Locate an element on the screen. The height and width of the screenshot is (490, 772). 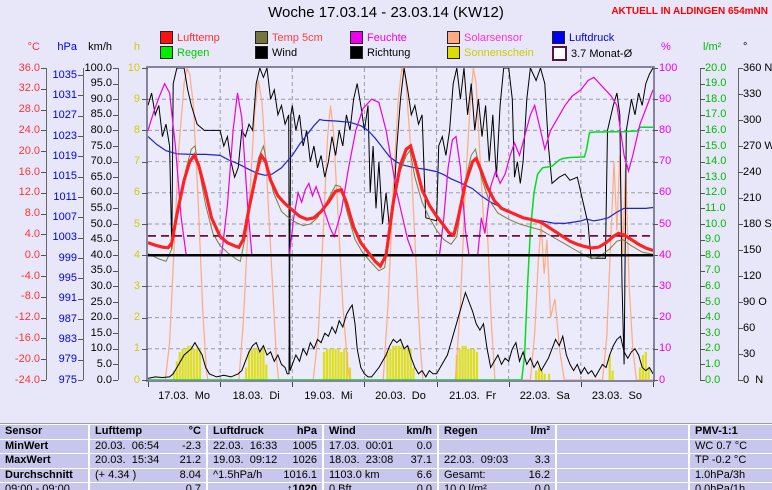
axis-tick-label: 40.0 is located at coordinates (101, 254).